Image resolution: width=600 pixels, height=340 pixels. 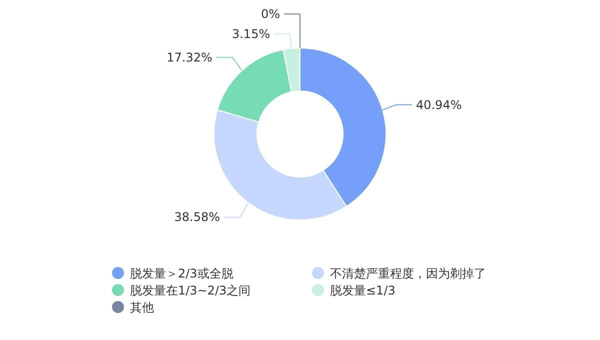 I want to click on legend-label: 脱发量在1/3~2/3之间, so click(x=190, y=291).